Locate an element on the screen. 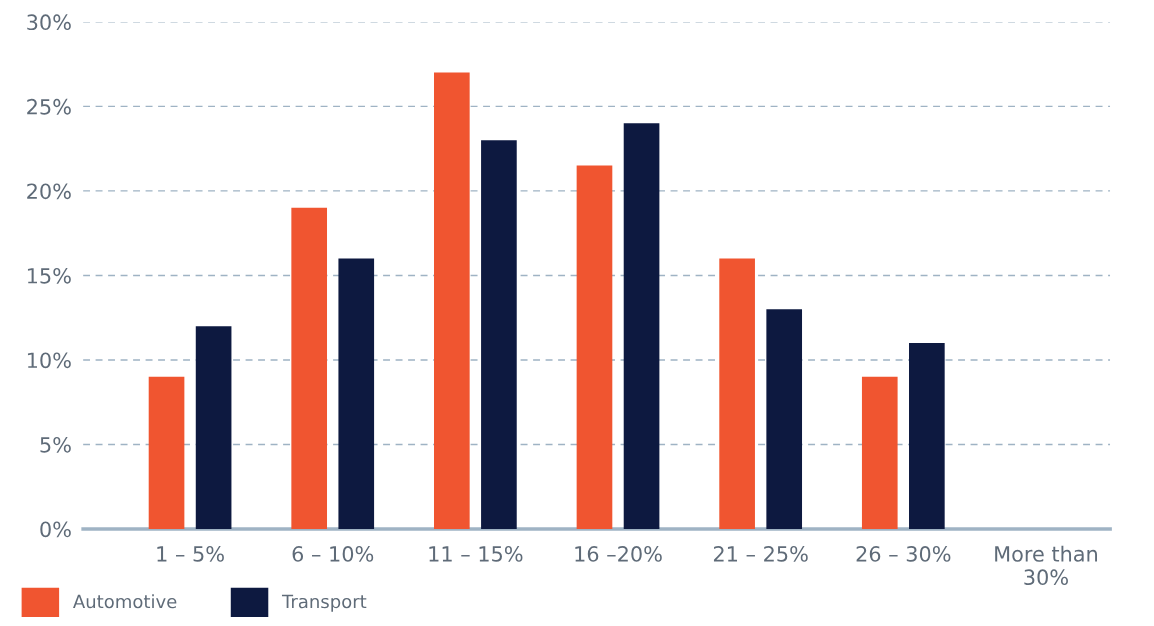 The width and height of the screenshot is (1154, 626). y-tick-label: 25% is located at coordinates (49, 106).